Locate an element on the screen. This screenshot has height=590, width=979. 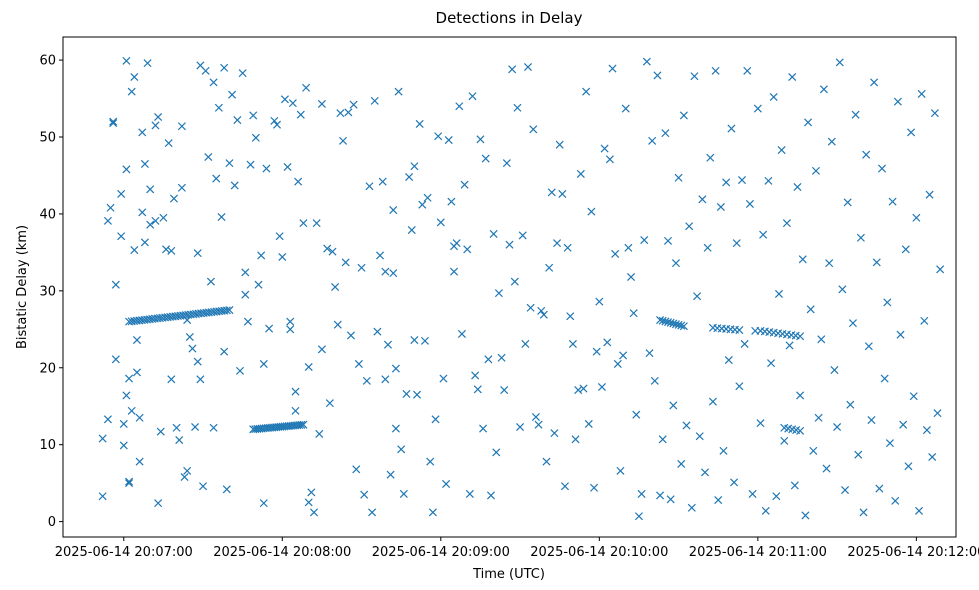
y-tick-label: 40 is located at coordinates (47, 214).